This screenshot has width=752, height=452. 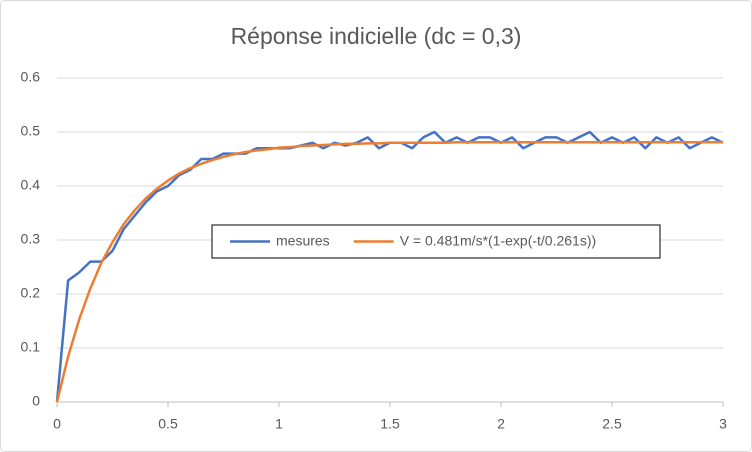 I want to click on legend-box, so click(x=436, y=241).